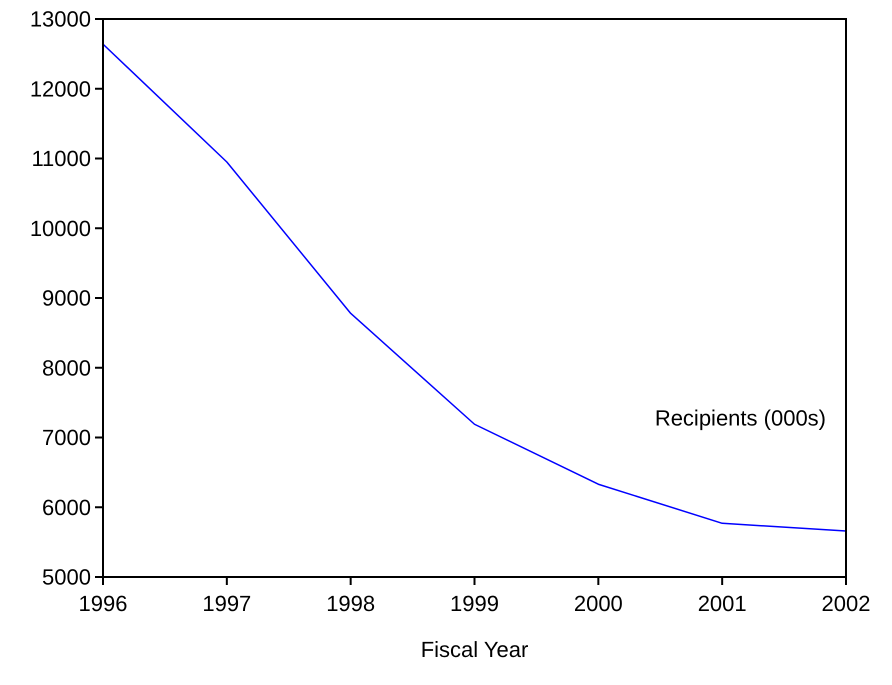 Image resolution: width=892 pixels, height=685 pixels. What do you see at coordinates (66, 298) in the screenshot?
I see `y-tick-label: 9000` at bounding box center [66, 298].